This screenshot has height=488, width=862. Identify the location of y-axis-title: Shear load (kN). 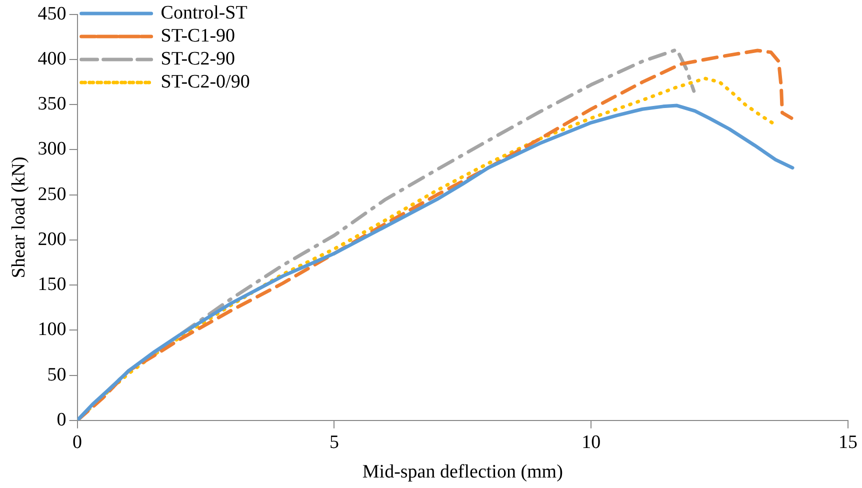
(19, 217).